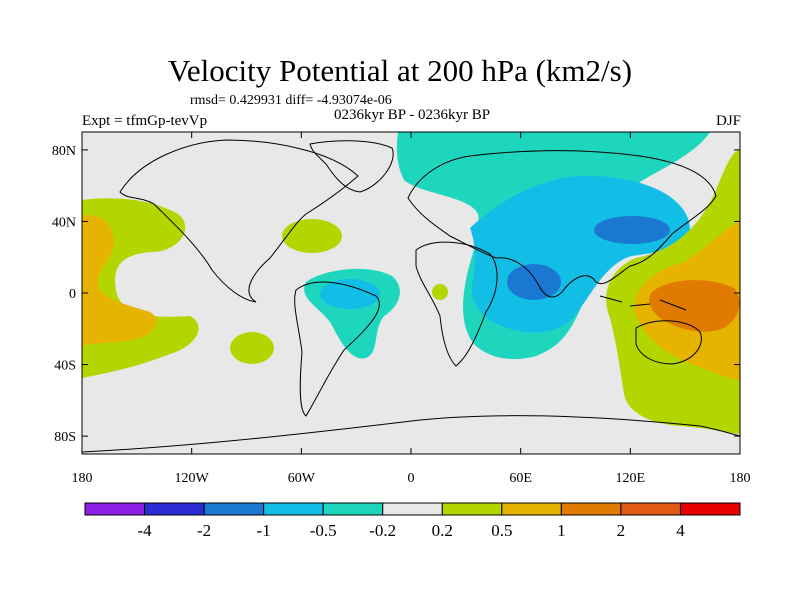 Image resolution: width=800 pixels, height=600 pixels. I want to click on lat-tick-label: 40N, so click(64, 222).